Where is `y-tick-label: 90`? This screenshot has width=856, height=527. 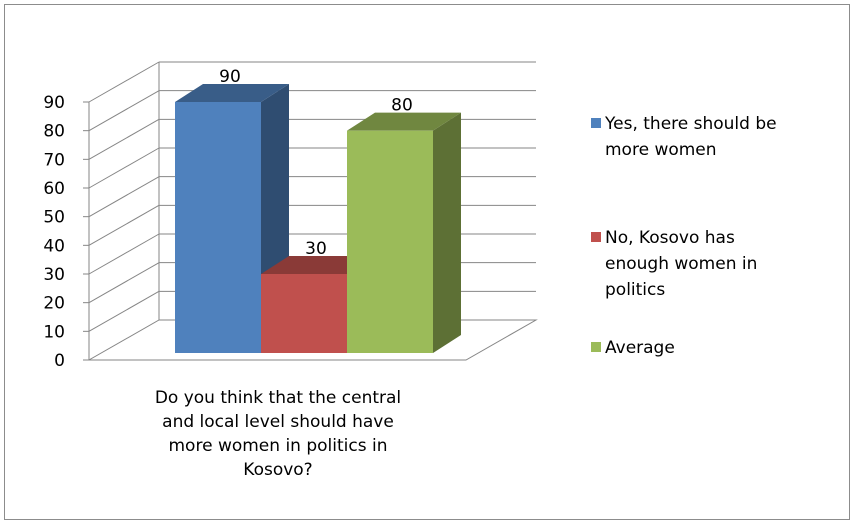 y-tick-label: 90 is located at coordinates (54, 103).